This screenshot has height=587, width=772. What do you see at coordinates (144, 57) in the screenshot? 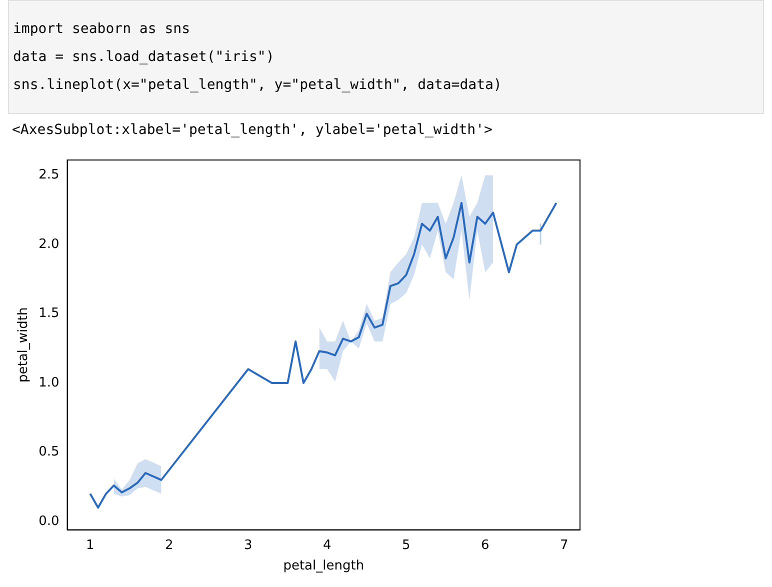
I see `text: data = sns.load_dataset("iris")` at bounding box center [144, 57].